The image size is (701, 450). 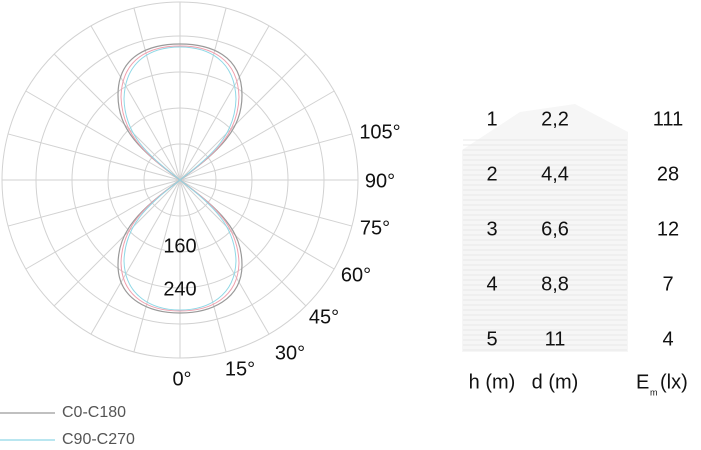 What do you see at coordinates (555, 229) in the screenshot?
I see `table-cell: 6,6` at bounding box center [555, 229].